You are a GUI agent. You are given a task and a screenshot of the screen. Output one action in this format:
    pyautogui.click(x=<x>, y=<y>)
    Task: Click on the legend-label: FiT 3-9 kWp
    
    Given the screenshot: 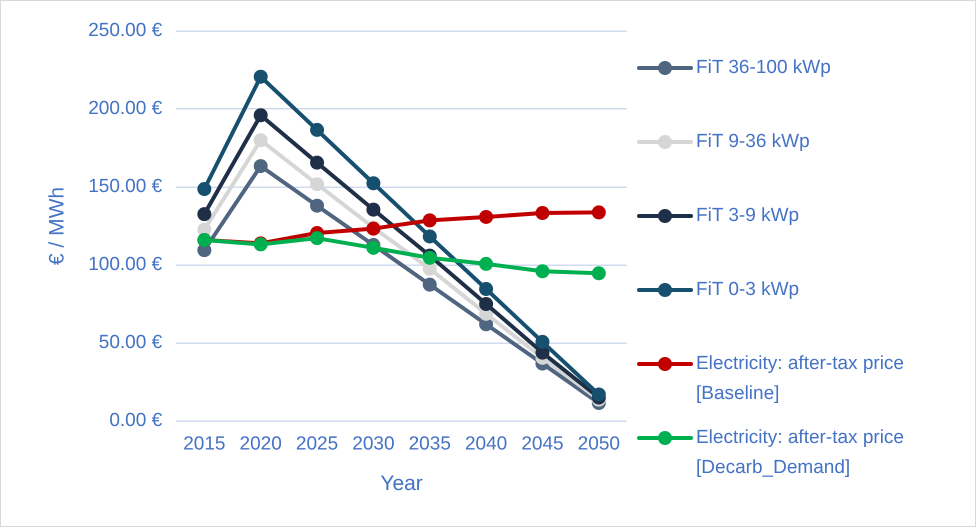 What is the action you would take?
    pyautogui.click(x=748, y=216)
    